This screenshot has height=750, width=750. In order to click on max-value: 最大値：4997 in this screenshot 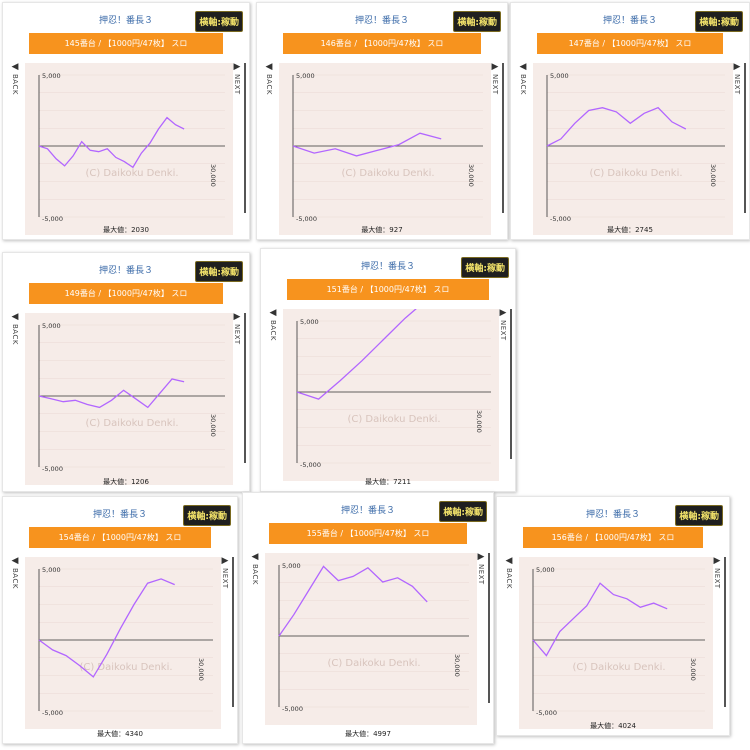, I will do `click(368, 734)`.